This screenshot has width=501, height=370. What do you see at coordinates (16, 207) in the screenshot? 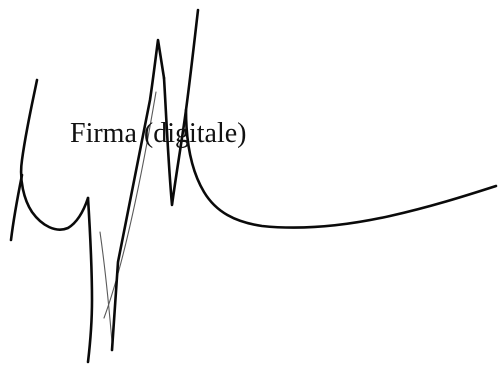
I see `signature-stroke-left-tail` at bounding box center [16, 207].